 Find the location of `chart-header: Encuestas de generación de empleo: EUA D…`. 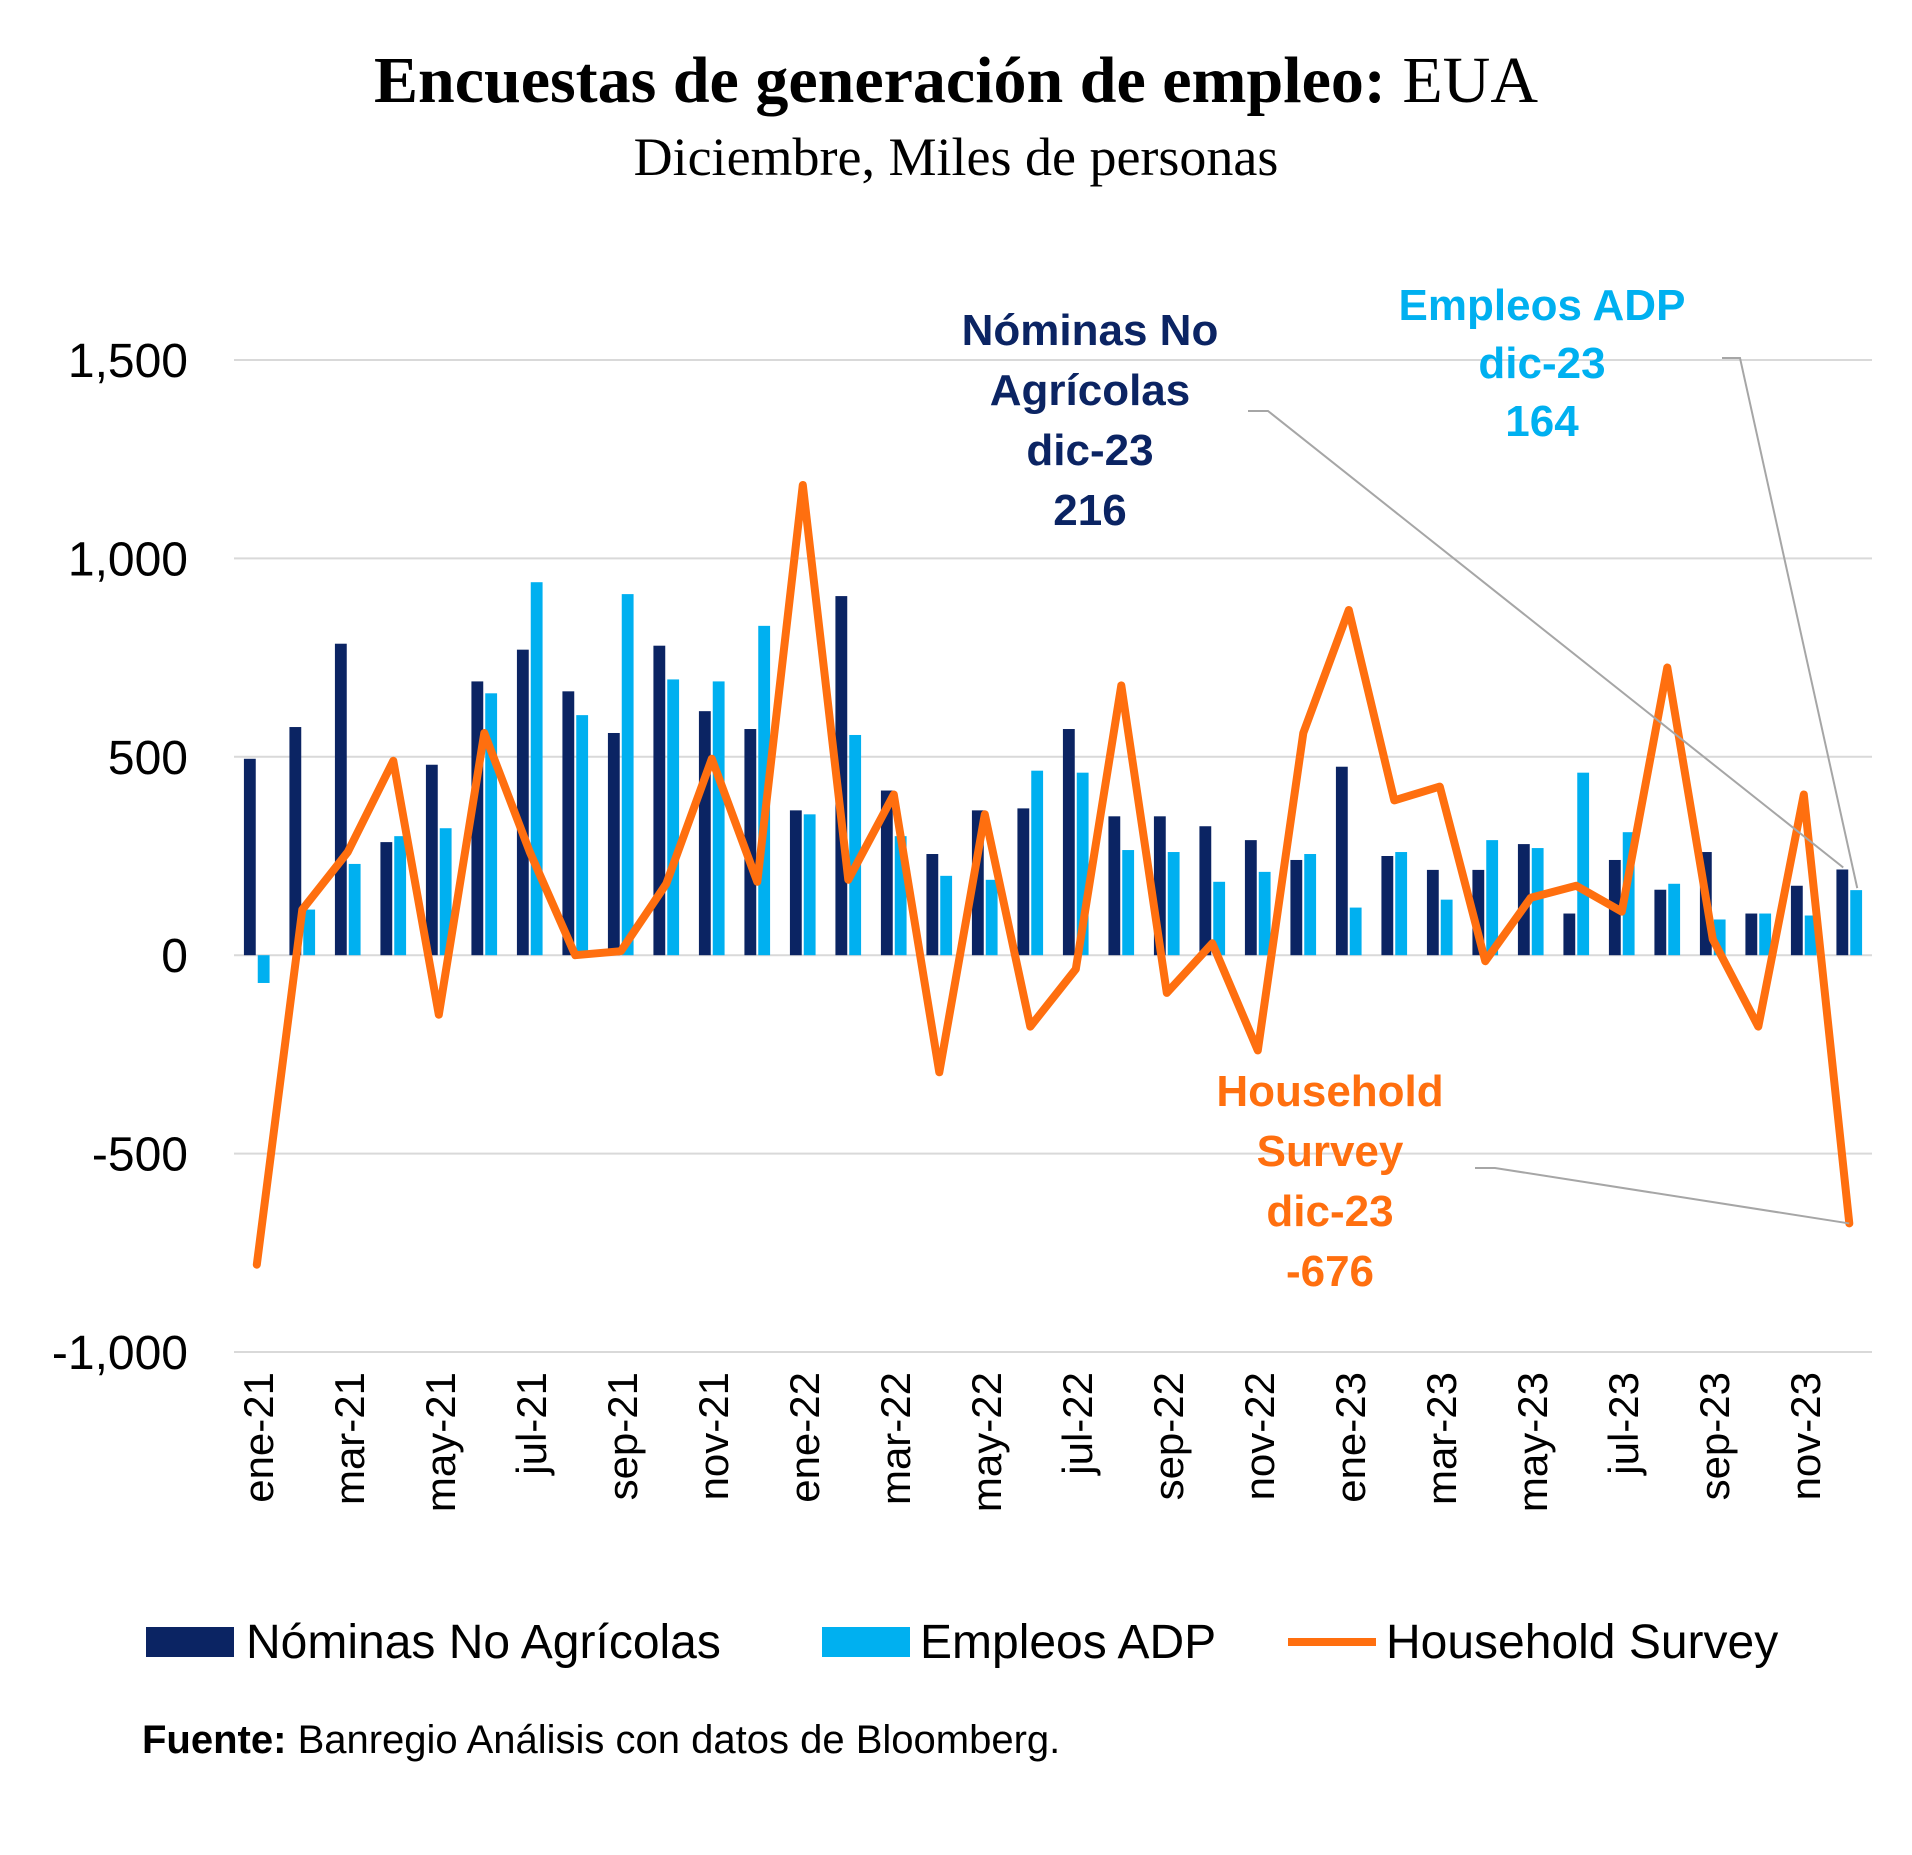

chart-header: Encuestas de generación de empleo: EUA D… is located at coordinates (956, 116).